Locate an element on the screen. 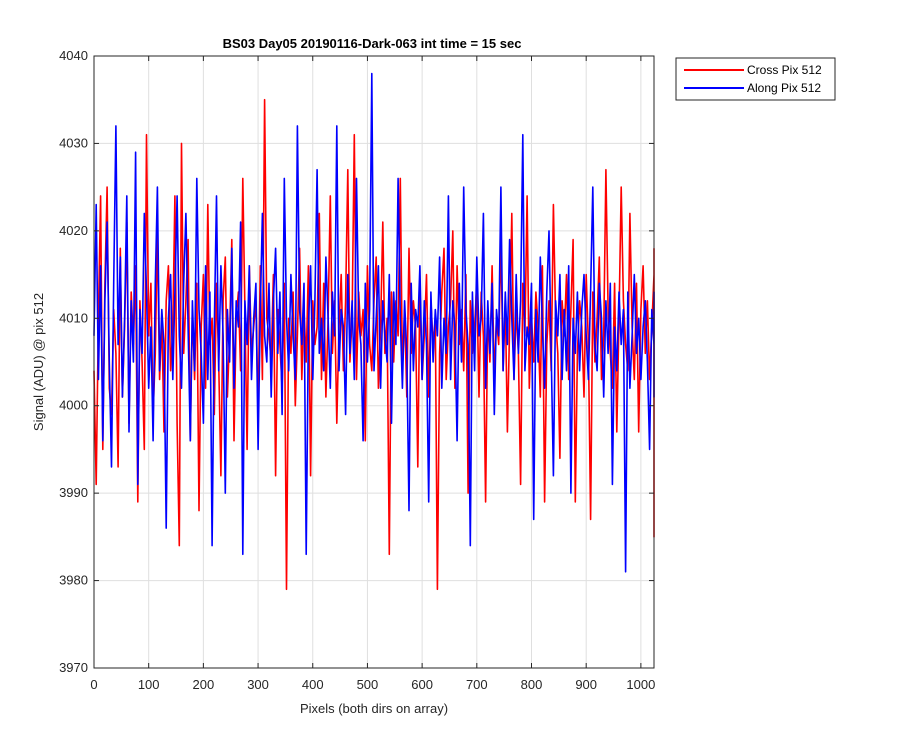 The height and width of the screenshot is (750, 900). x-tick-label: 900 is located at coordinates (586, 684).